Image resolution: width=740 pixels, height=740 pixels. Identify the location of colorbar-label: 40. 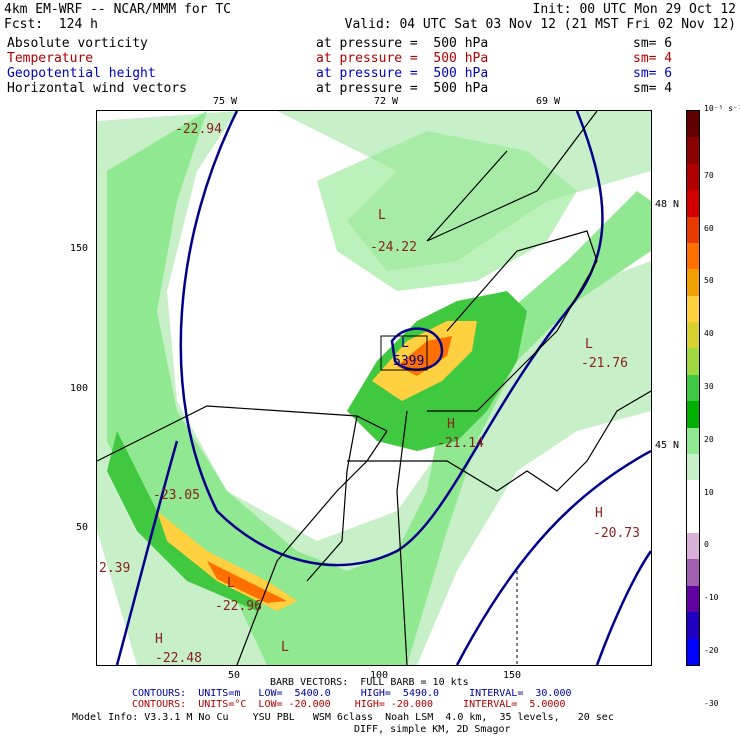
(709, 334).